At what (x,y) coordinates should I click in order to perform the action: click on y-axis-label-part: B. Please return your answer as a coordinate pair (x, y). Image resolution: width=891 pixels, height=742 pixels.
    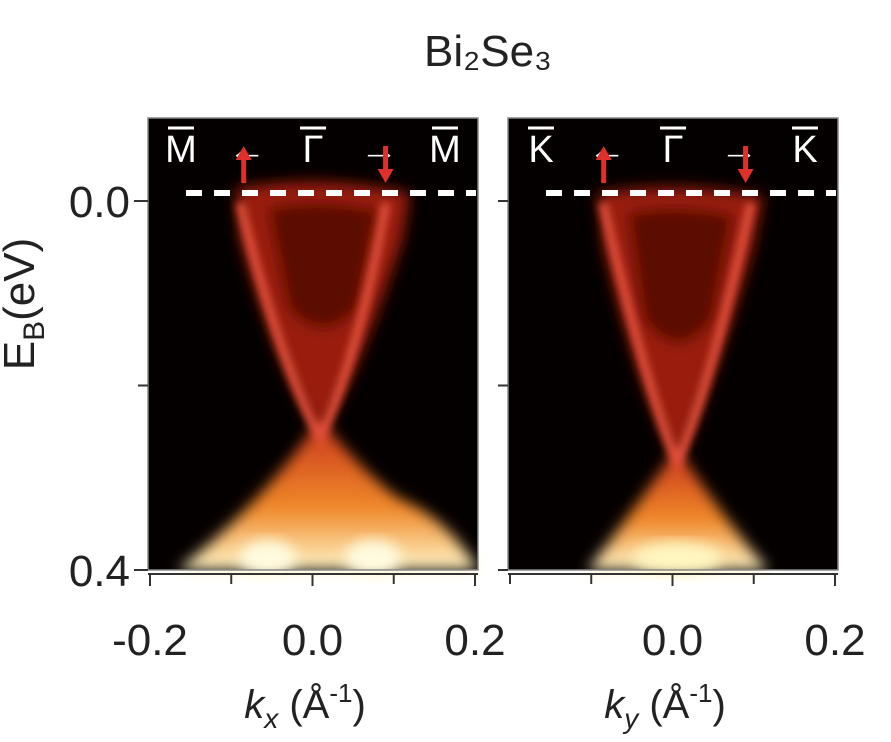
    Looking at the image, I should click on (34, 331).